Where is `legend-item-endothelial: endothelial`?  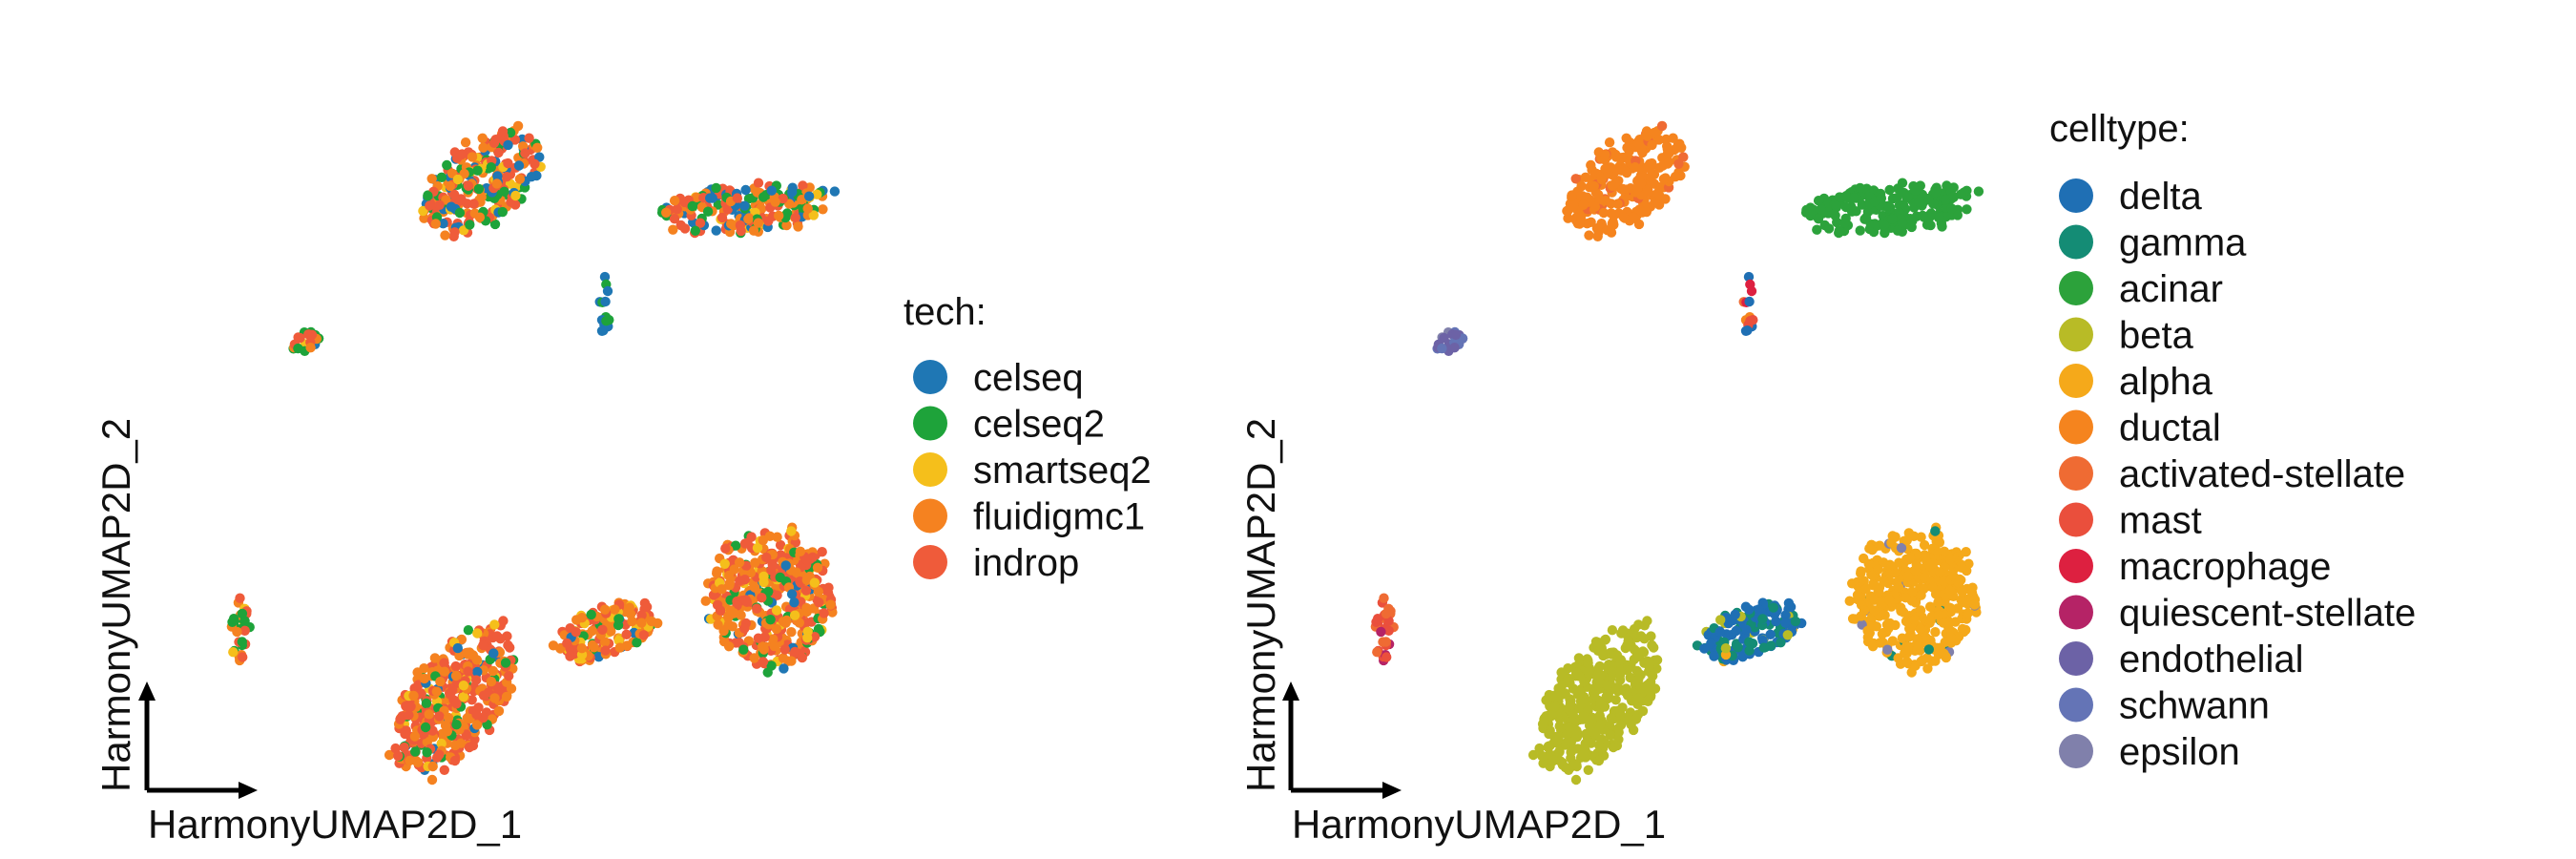 legend-item-endothelial: endothelial is located at coordinates (2181, 660).